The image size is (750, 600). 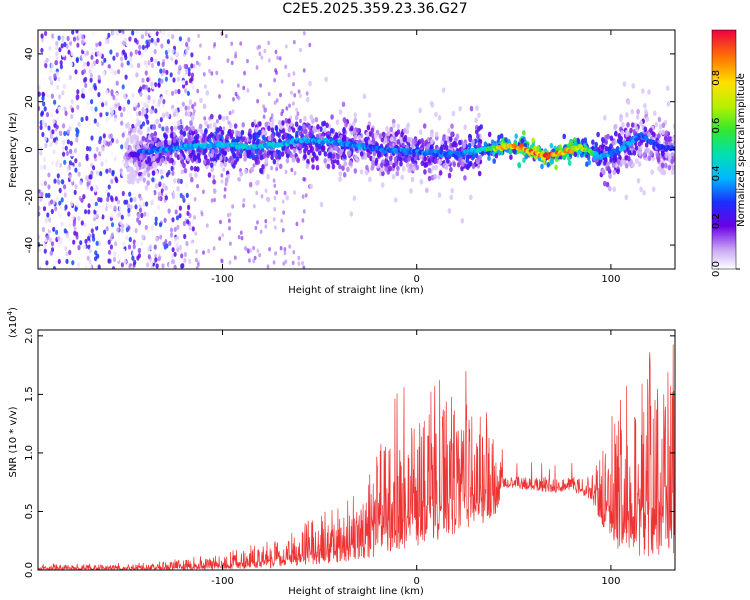 I want to click on spectrogram-y-axis-label: Frequency (Hz), so click(x=13, y=150).